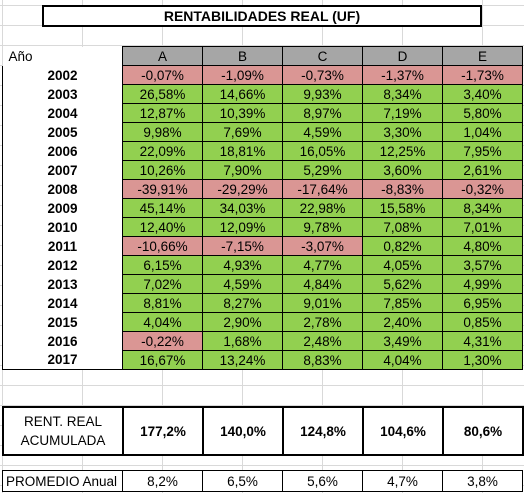  What do you see at coordinates (322, 75) in the screenshot?
I see `return-cell-c: -0,73%` at bounding box center [322, 75].